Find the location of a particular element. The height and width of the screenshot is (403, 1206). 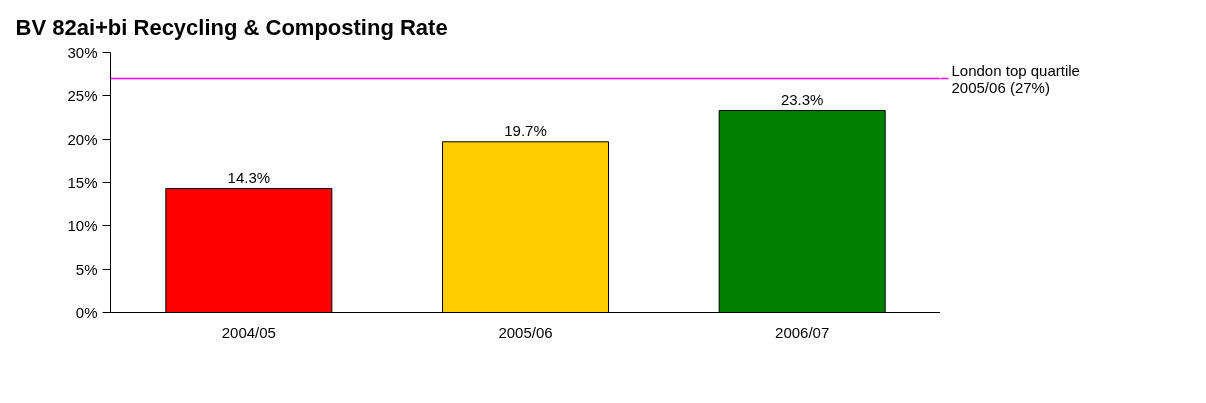

ref-line-label: London top quartile 2005/06 (27%) is located at coordinates (1015, 78).